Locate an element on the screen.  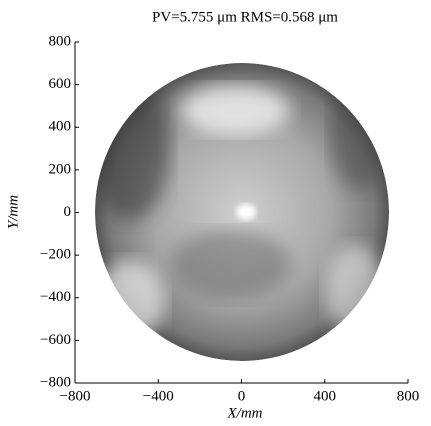
x-tick-label: 0 is located at coordinates (242, 396).